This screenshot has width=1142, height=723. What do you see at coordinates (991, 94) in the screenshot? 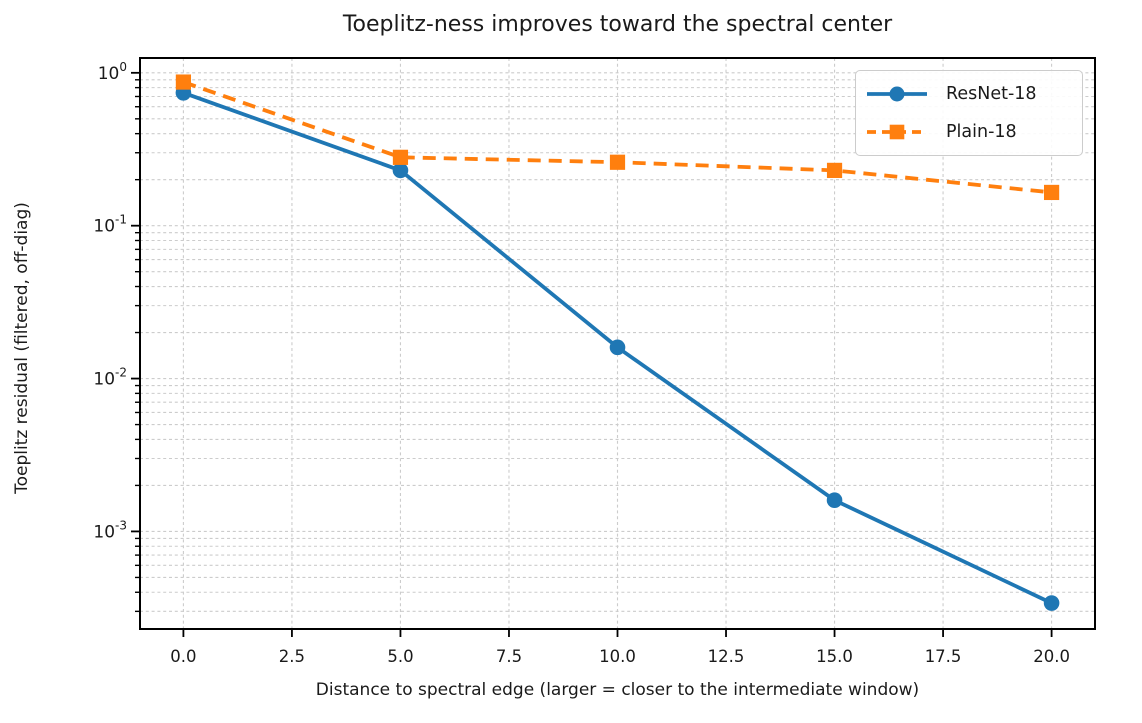
I see `legend-label-resnet-18: ResNet-18` at bounding box center [991, 94].